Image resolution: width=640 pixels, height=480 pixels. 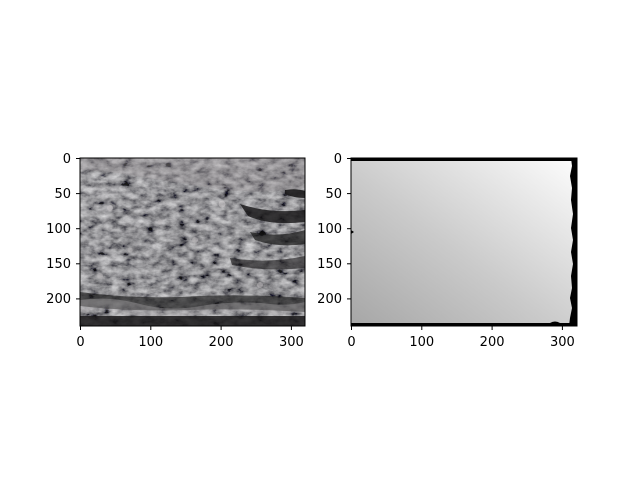 What do you see at coordinates (351, 342) in the screenshot?
I see `right-x-tick-label: 0` at bounding box center [351, 342].